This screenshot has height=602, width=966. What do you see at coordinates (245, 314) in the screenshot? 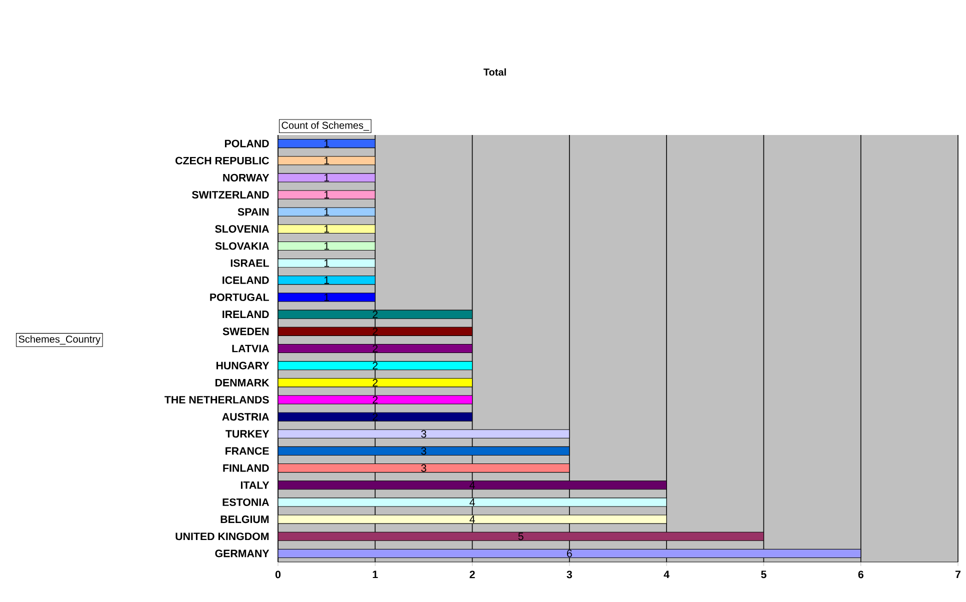
I see `y-tick-label: IRELAND` at bounding box center [245, 314].